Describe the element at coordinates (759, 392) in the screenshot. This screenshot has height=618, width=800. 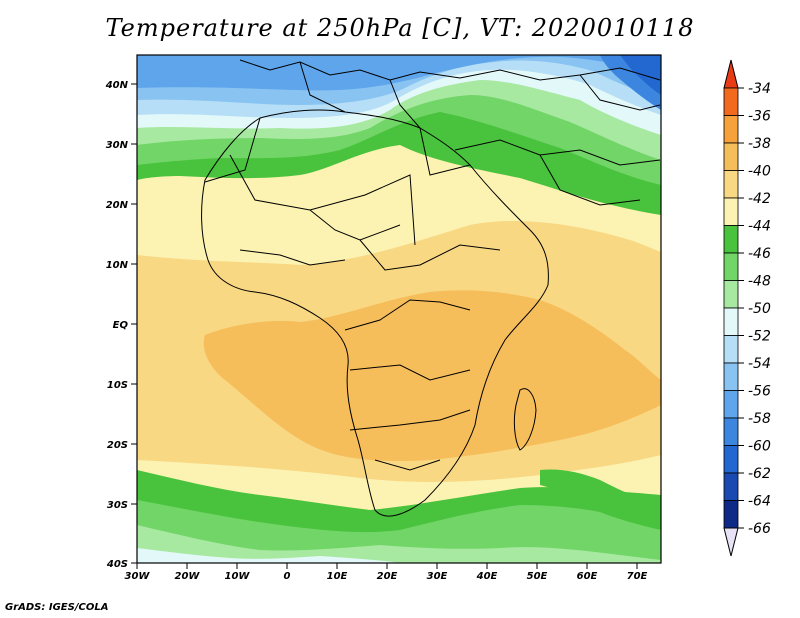
I see `colorbar-label: -56` at that location.